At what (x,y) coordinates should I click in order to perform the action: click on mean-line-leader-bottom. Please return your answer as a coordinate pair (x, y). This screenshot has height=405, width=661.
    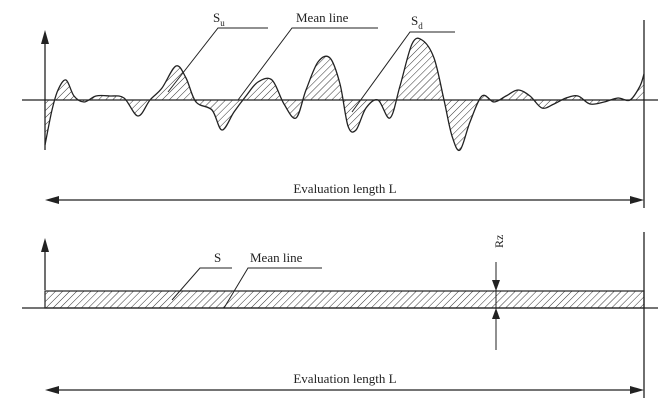
    Looking at the image, I should click on (272, 288).